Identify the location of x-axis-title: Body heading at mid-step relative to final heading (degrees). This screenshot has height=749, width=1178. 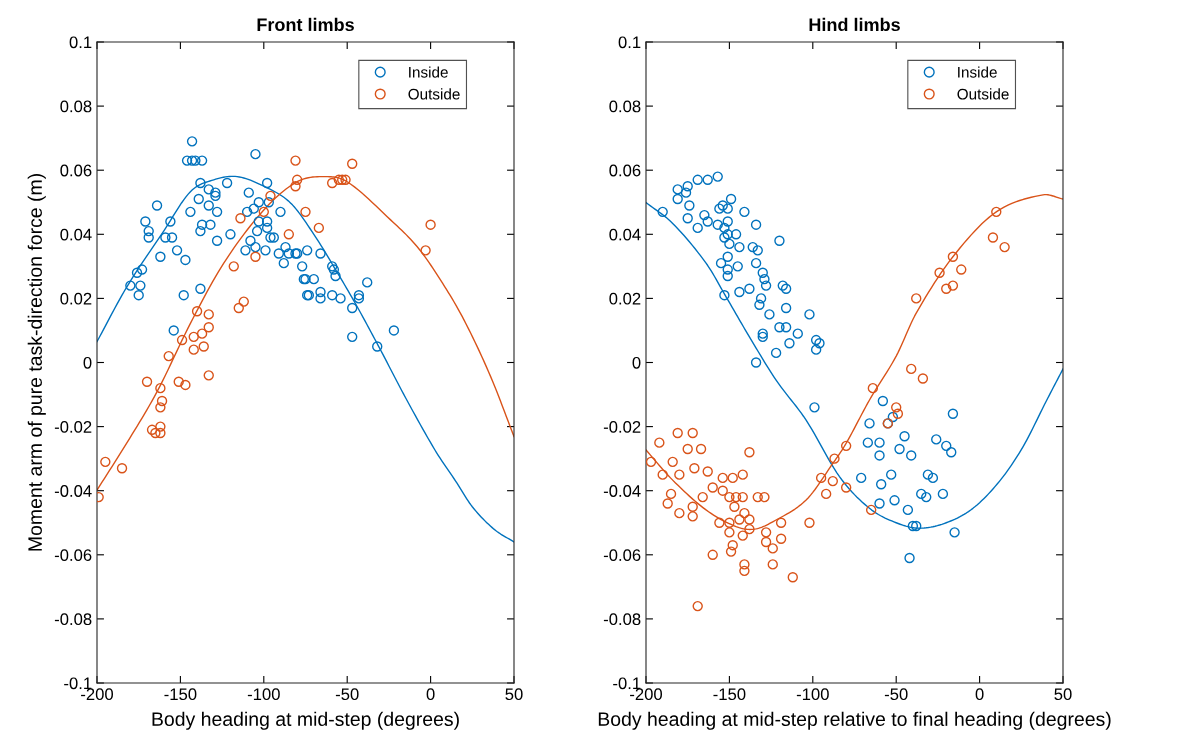
(854, 720).